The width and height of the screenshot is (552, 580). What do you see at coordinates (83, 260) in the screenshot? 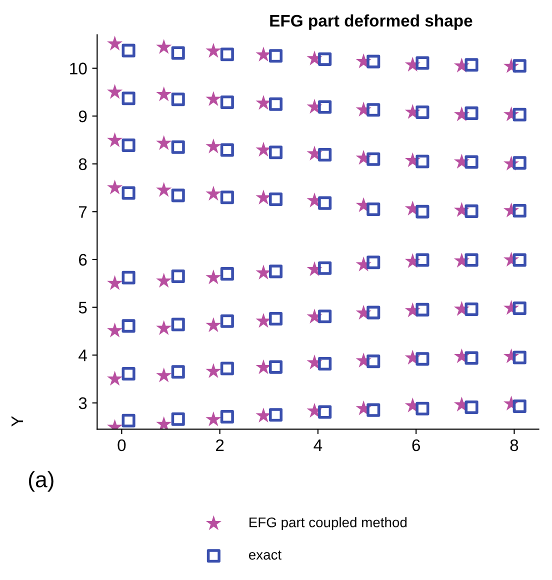
I see `y-tick-label: 6` at bounding box center [83, 260].